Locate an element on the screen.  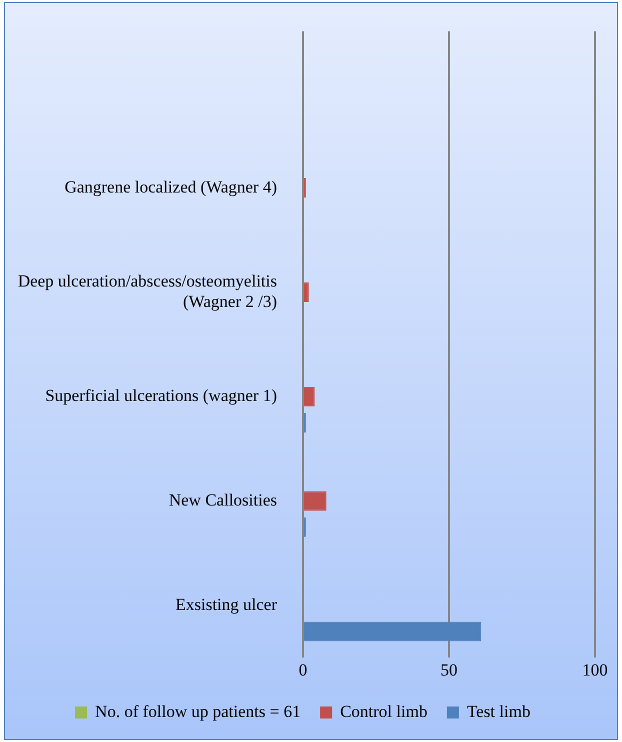
y-tick-label: Deep ulceration/abscess/osteomyelitis (Wagner 2 /3) is located at coordinates (147, 291).